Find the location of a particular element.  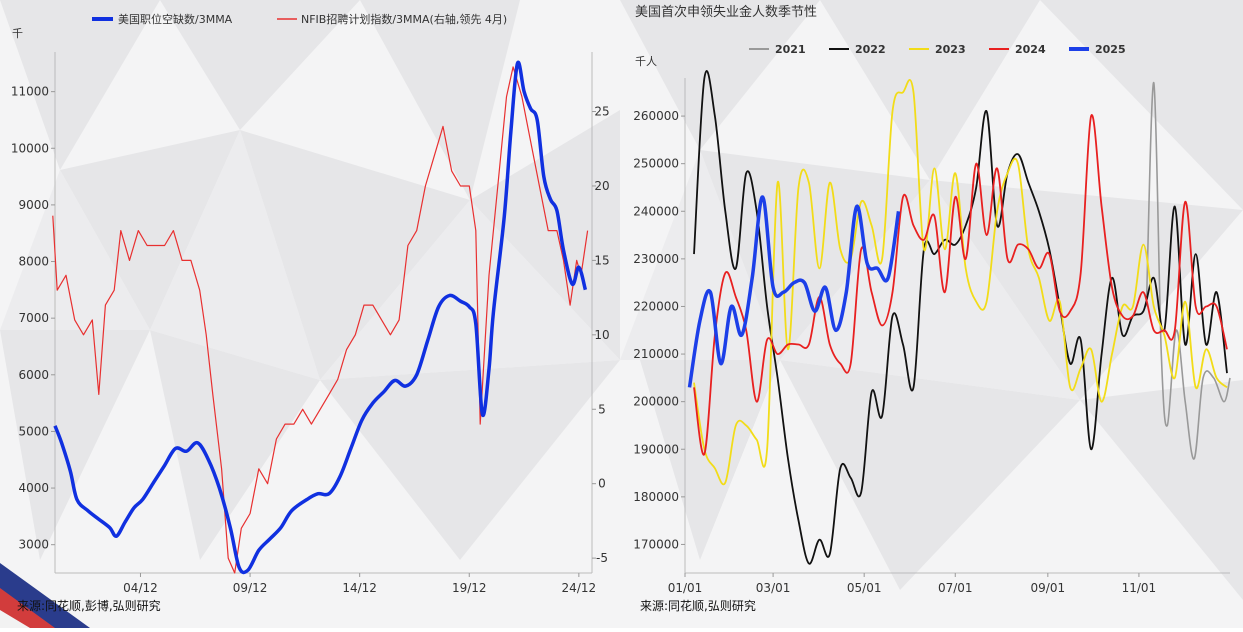

legend-label-job-openings: 美国职位空缺数/3MMA is located at coordinates (175, 19).